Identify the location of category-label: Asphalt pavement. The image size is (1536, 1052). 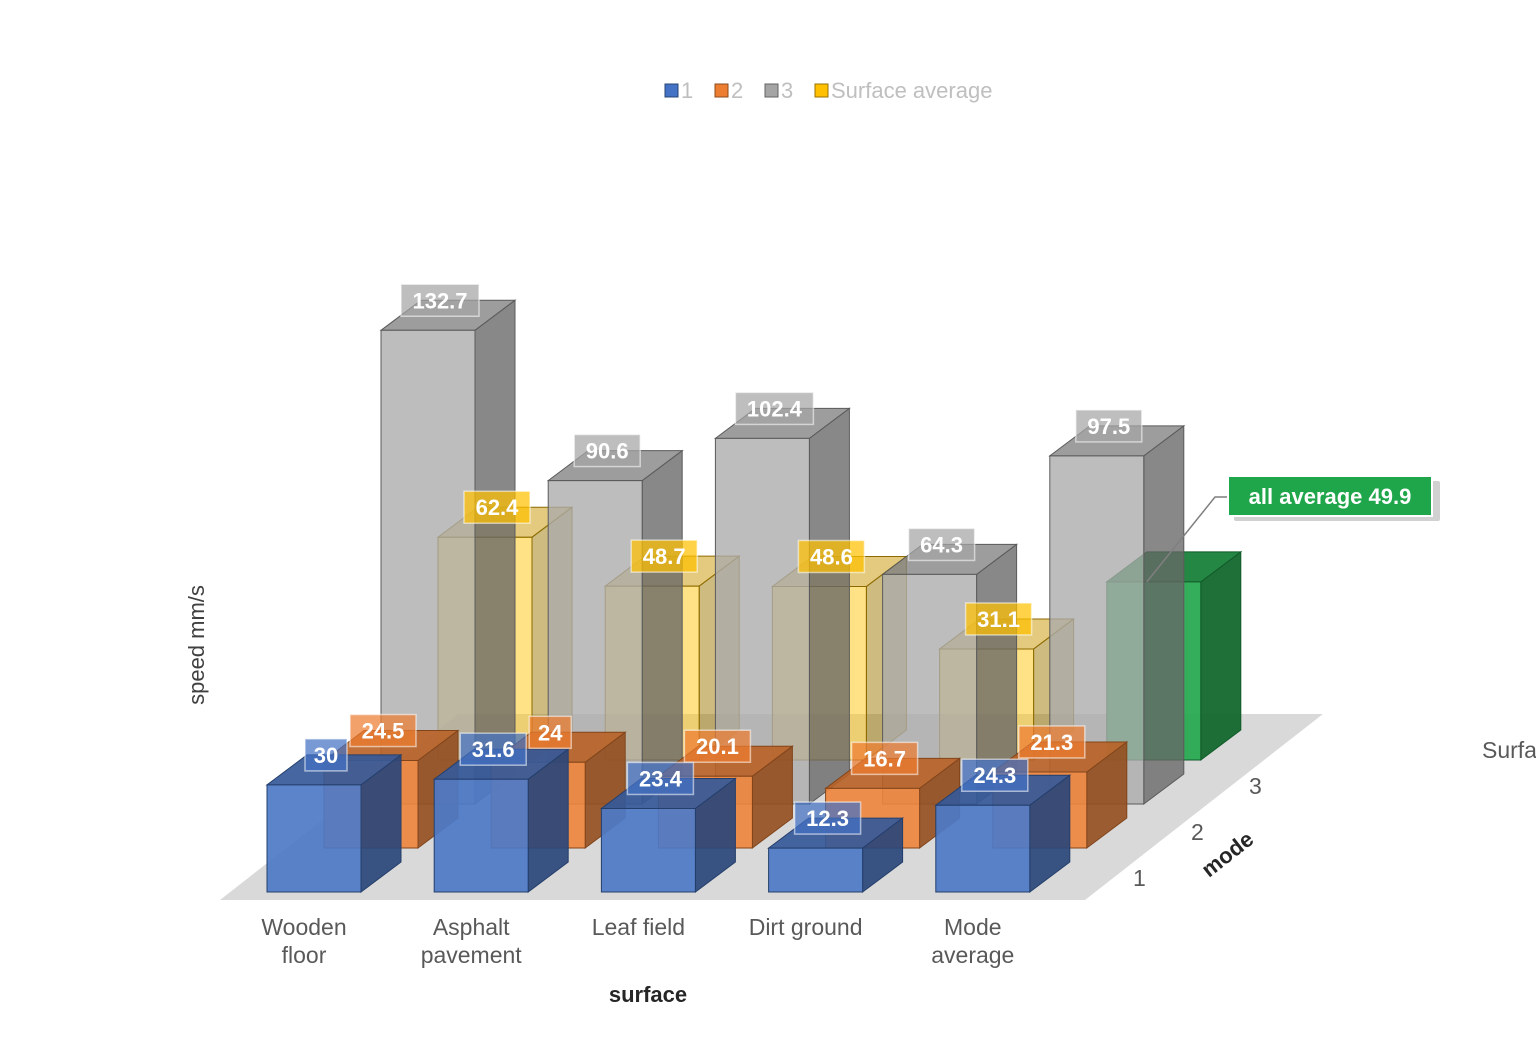
(472, 941).